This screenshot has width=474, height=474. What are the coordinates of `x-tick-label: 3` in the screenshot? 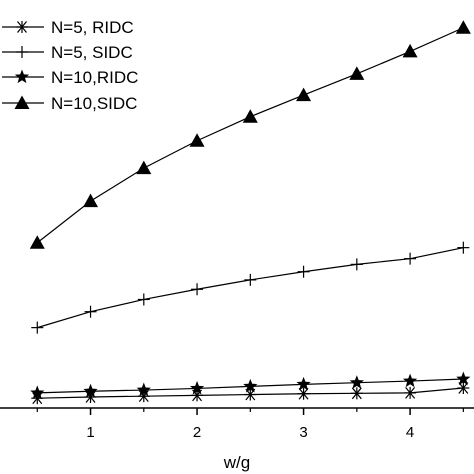 It's located at (303, 432).